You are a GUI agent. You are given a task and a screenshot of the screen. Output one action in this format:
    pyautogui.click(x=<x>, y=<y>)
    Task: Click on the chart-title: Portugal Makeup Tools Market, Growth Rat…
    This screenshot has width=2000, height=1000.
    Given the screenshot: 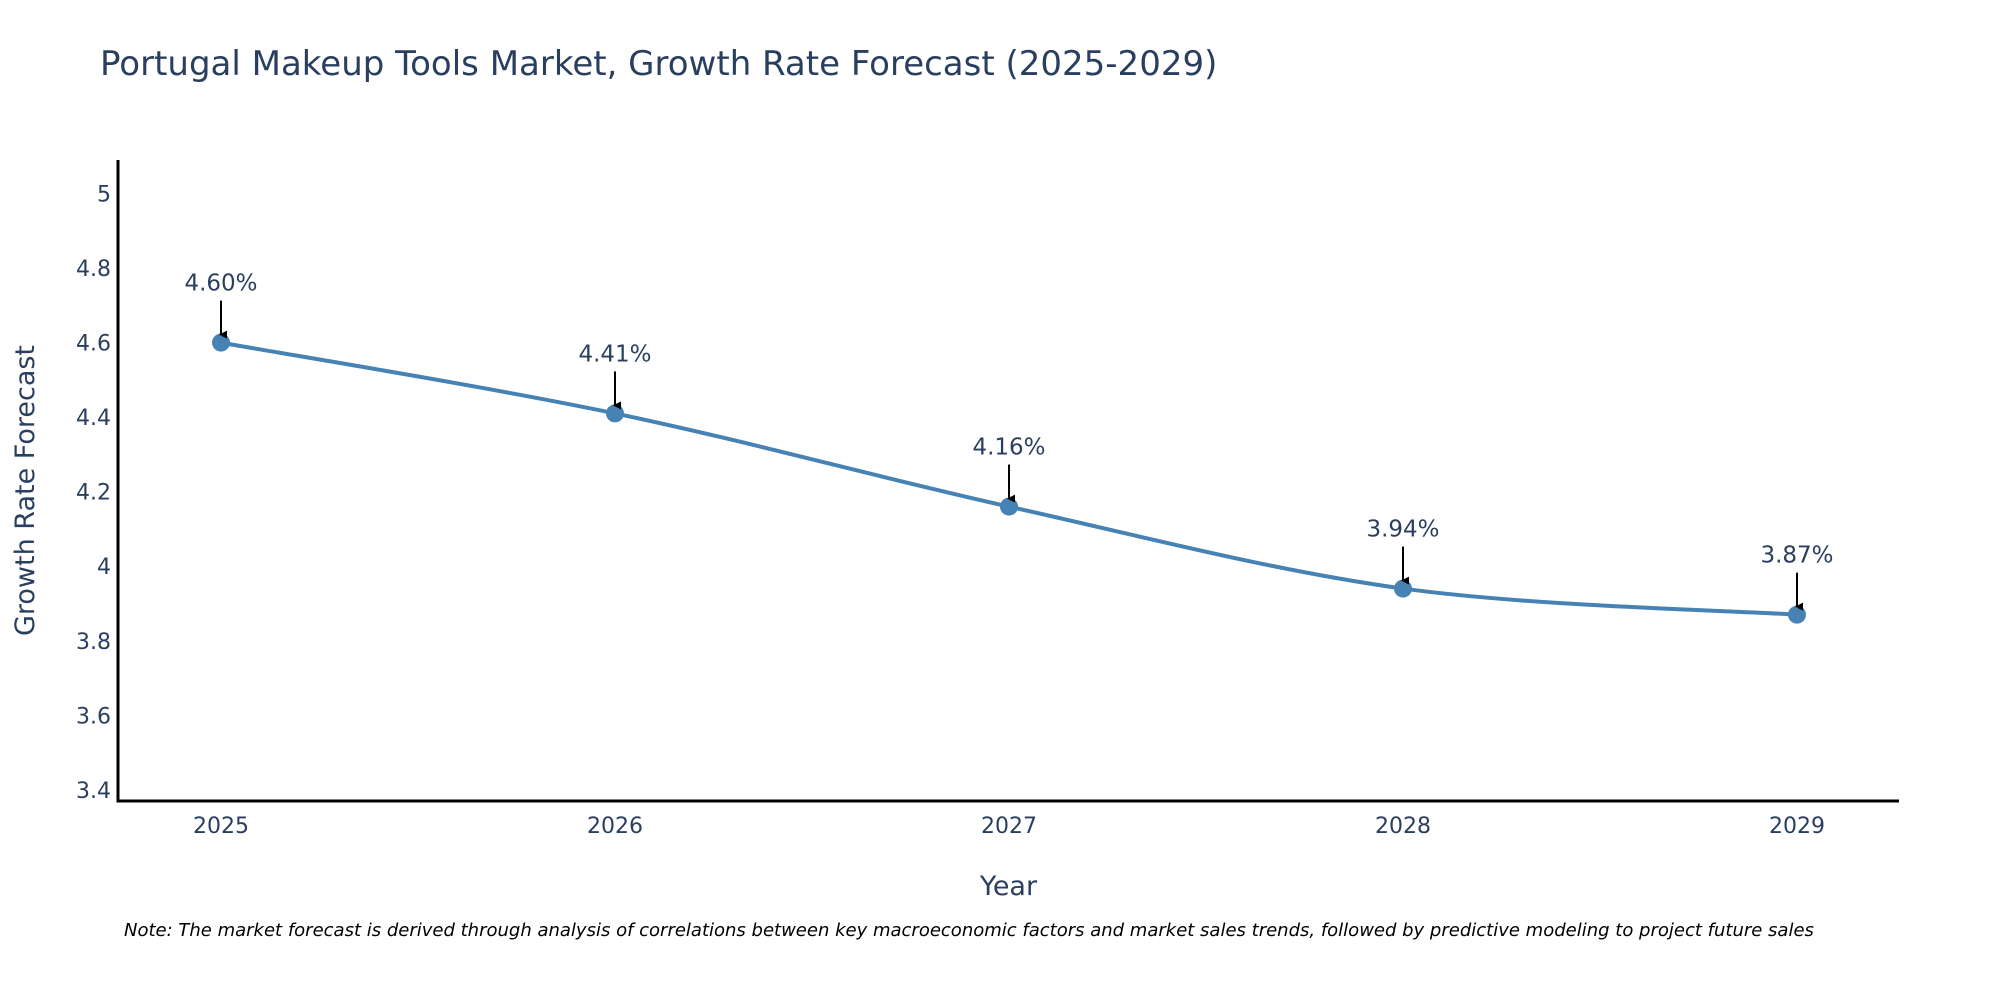 What is the action you would take?
    pyautogui.click(x=659, y=64)
    